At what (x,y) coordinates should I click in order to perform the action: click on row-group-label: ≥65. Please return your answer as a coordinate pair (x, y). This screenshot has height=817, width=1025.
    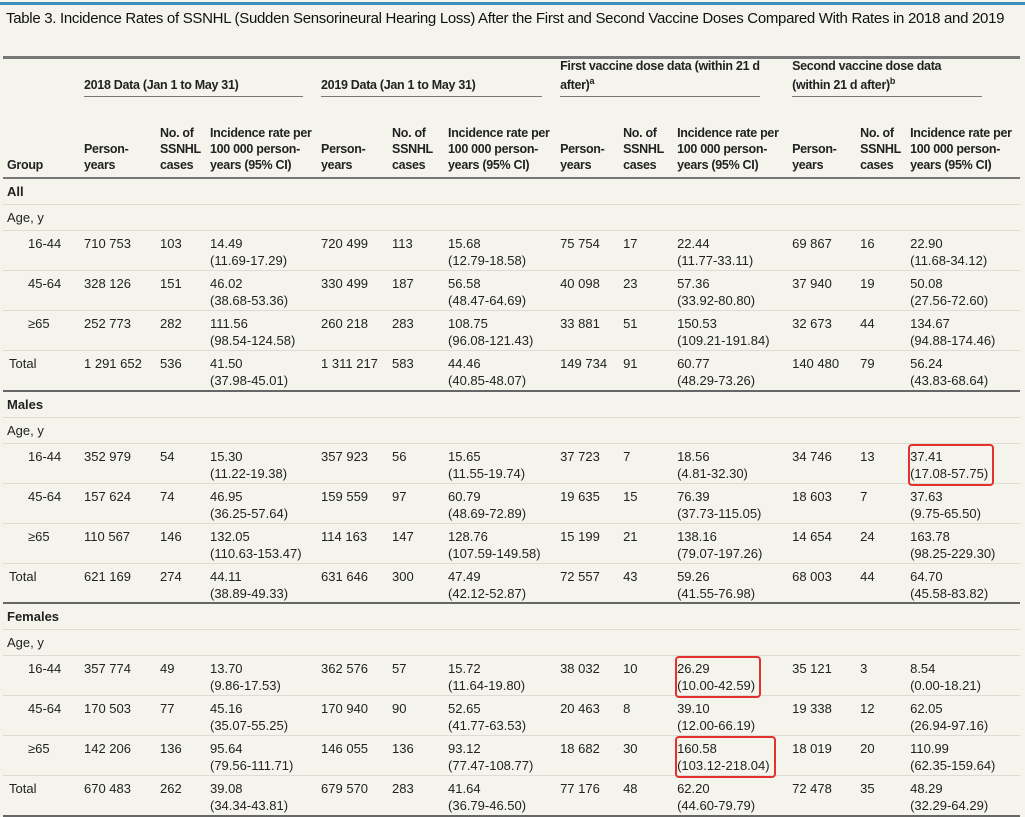
    Looking at the image, I should click on (41, 756).